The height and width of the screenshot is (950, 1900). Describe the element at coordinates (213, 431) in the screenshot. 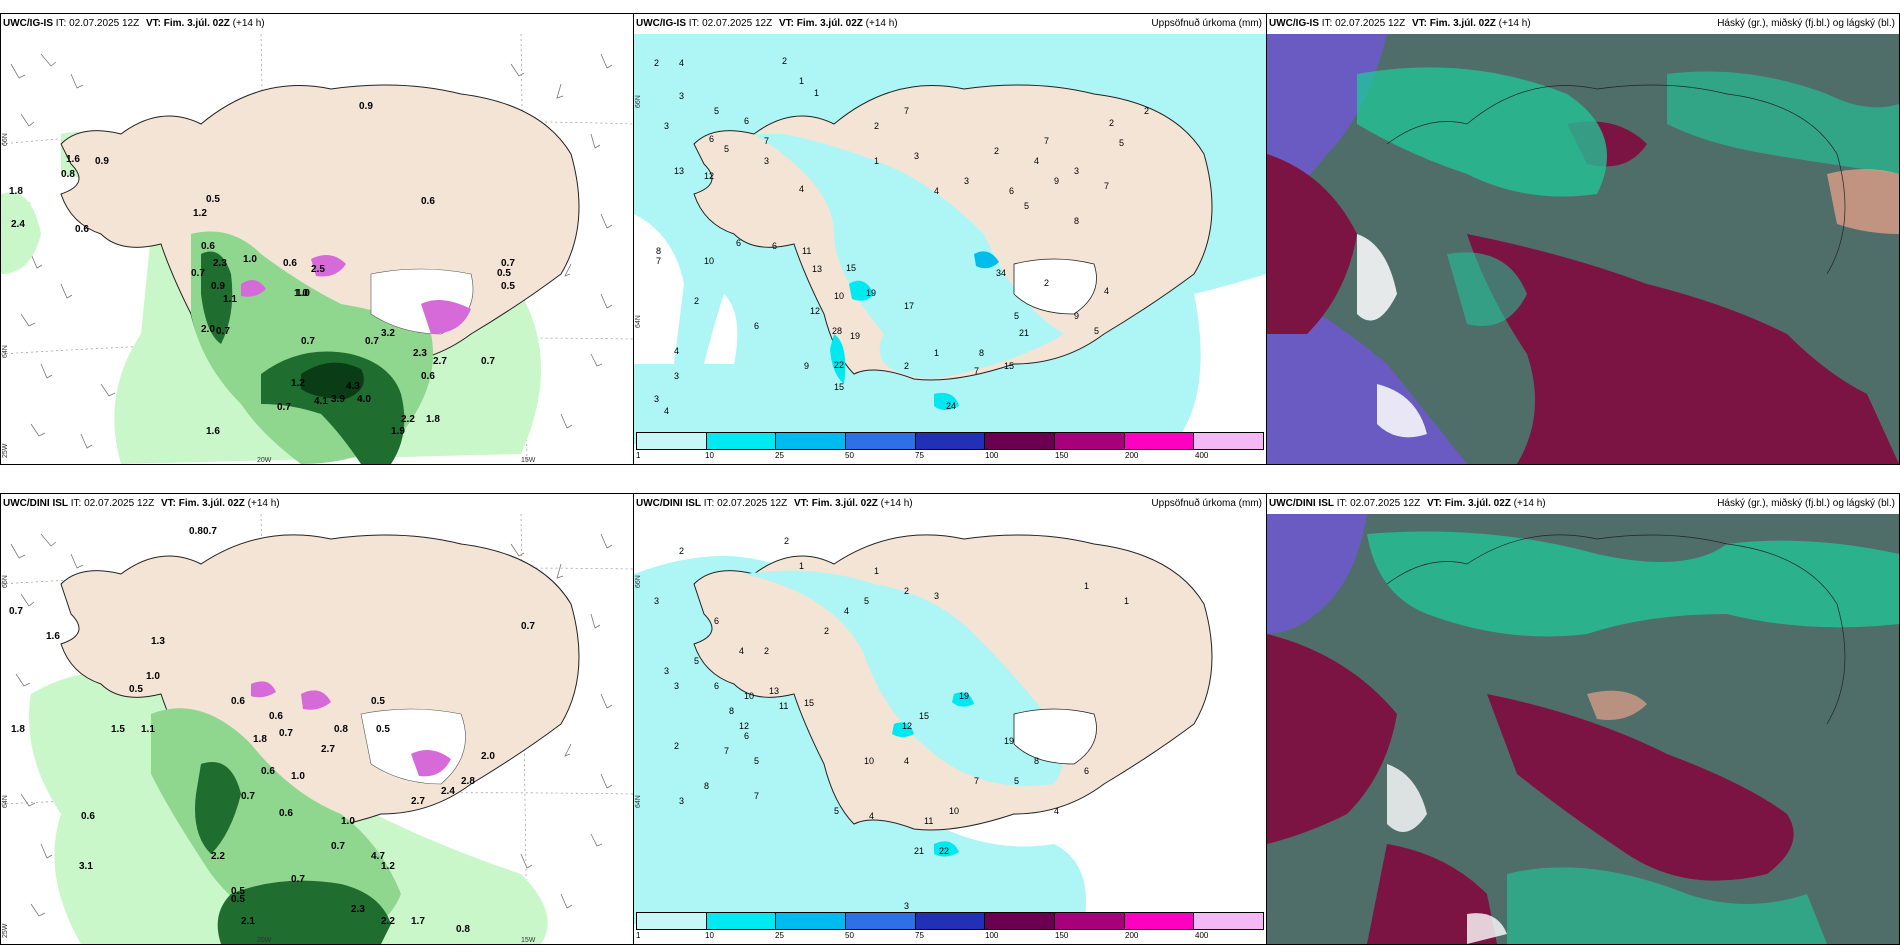

I see `svg-text: 1.6` at that location.